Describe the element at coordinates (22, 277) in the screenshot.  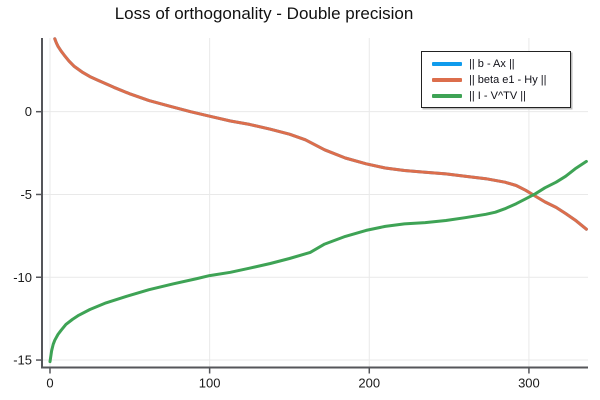
I see `y-tick-label--10: -10` at that location.